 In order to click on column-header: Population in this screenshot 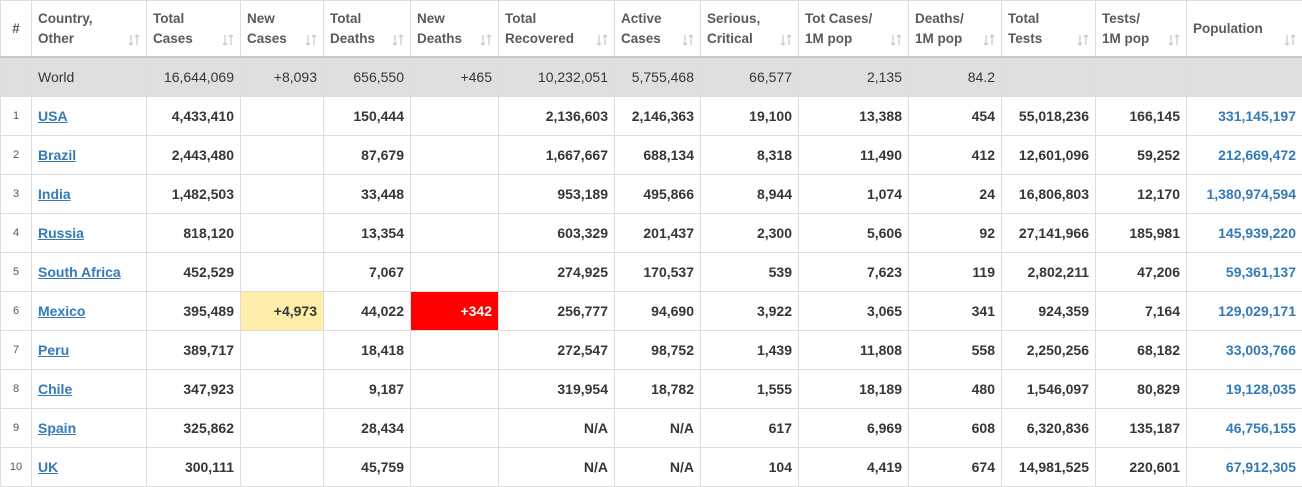, I will do `click(1244, 29)`.